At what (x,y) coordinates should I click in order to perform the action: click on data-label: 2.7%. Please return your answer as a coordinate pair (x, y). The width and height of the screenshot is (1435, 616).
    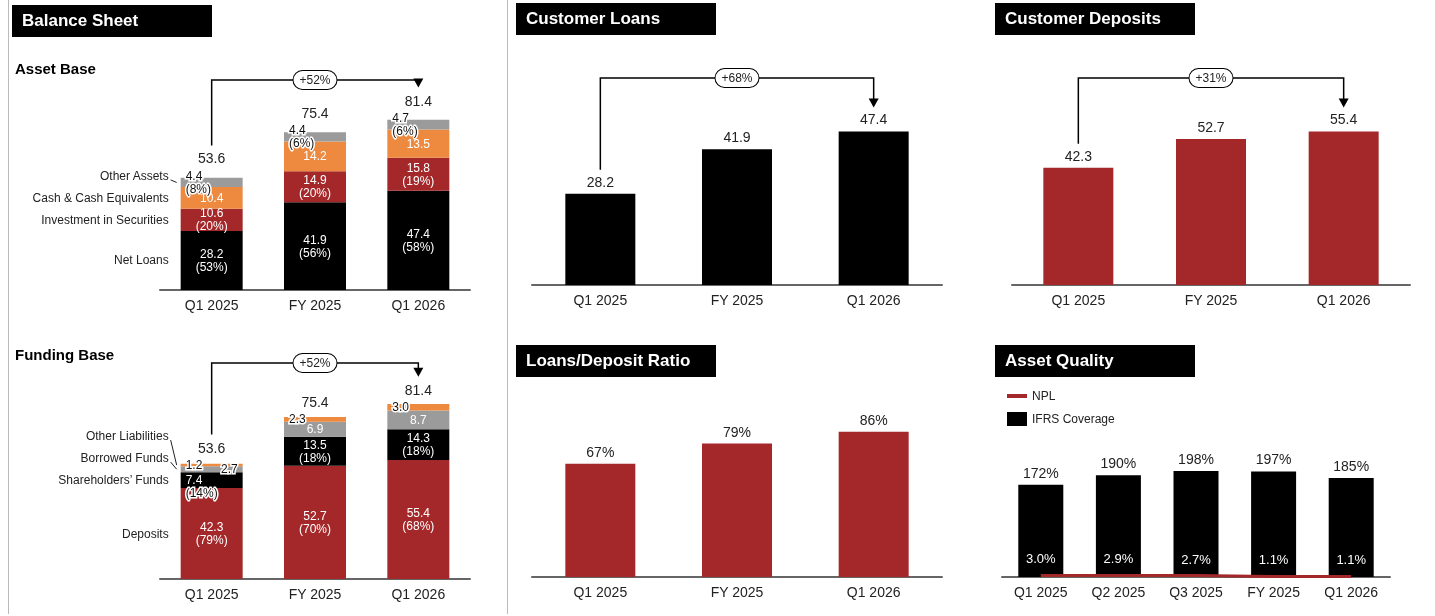
    Looking at the image, I should click on (1196, 559).